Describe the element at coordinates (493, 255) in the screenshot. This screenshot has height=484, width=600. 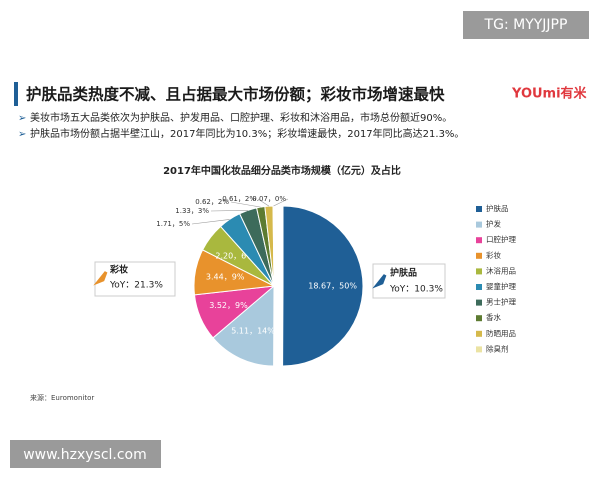
I see `legend-label: 彩妆` at that location.